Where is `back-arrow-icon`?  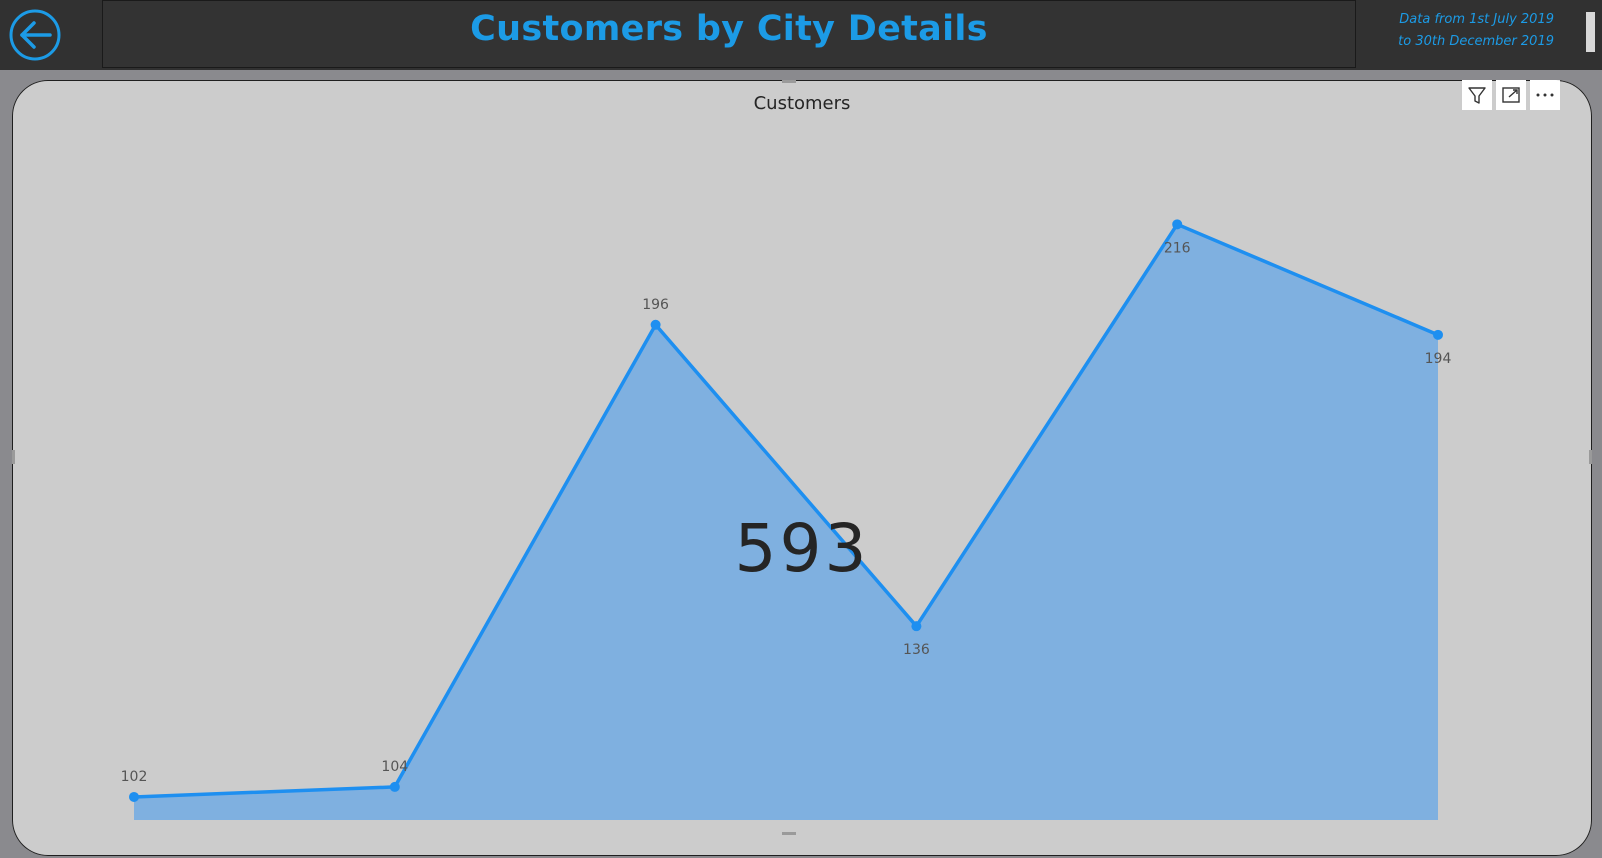 back-arrow-icon is located at coordinates (35, 35).